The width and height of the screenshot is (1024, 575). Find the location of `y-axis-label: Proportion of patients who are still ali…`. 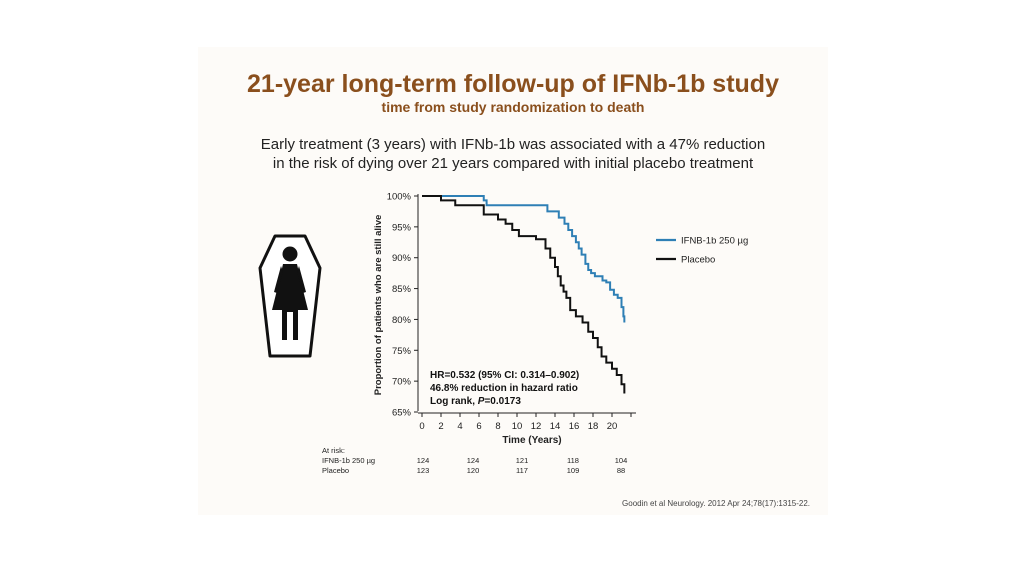

y-axis-label: Proportion of patients who are still ali… is located at coordinates (378, 305).